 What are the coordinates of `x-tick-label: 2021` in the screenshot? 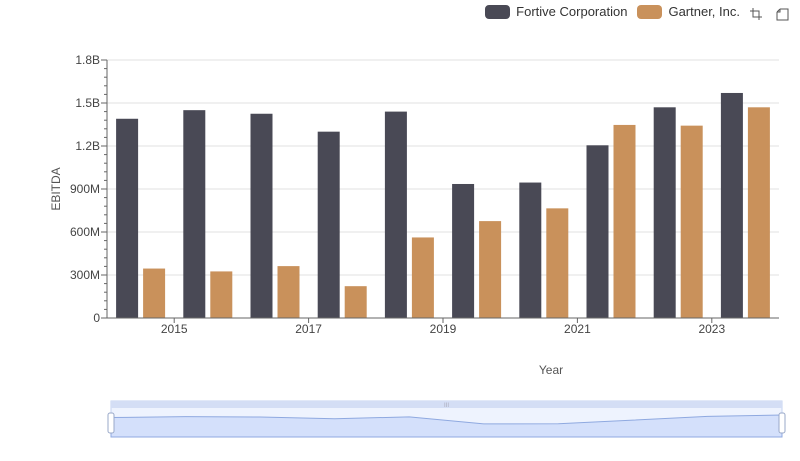 It's located at (577, 329).